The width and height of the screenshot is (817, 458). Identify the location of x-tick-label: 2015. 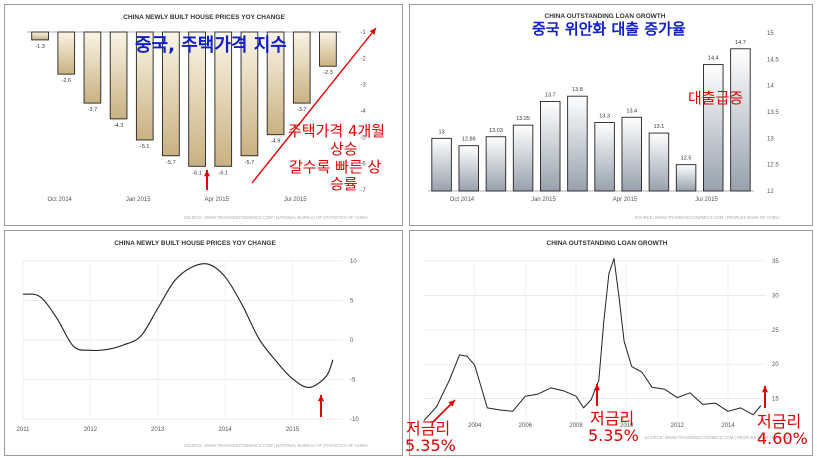
(293, 430).